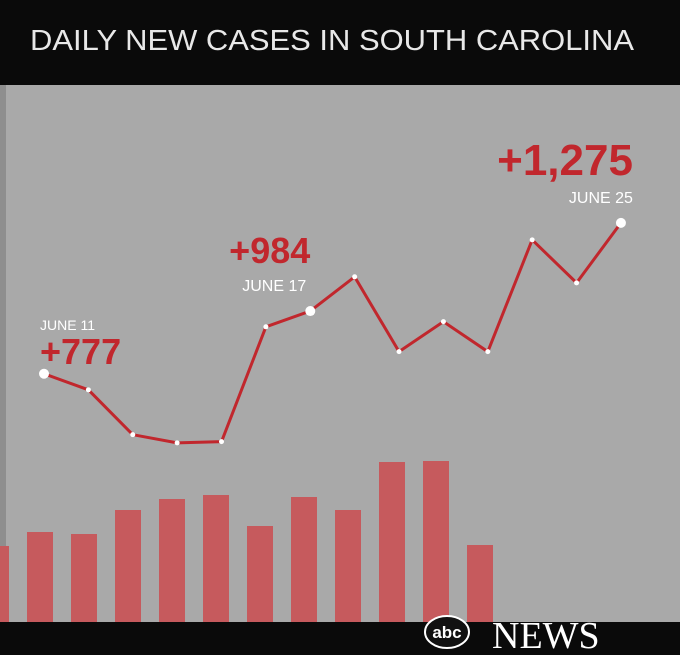 The image size is (680, 655). I want to click on category-label: JUNE 17, so click(274, 286).